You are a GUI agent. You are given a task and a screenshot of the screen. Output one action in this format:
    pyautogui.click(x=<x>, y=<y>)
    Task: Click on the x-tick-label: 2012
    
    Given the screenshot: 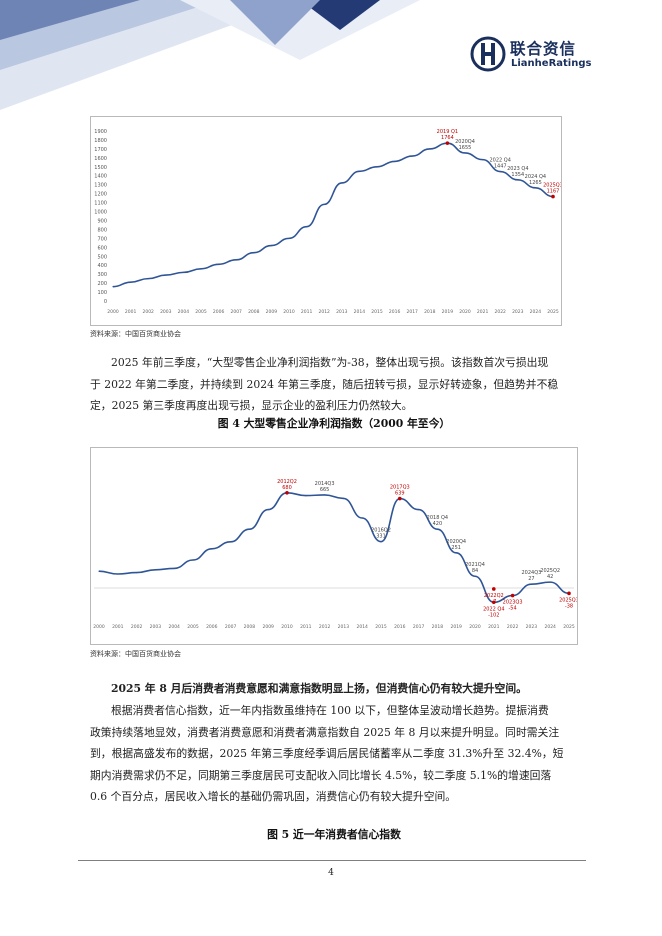 What is the action you would take?
    pyautogui.click(x=324, y=312)
    